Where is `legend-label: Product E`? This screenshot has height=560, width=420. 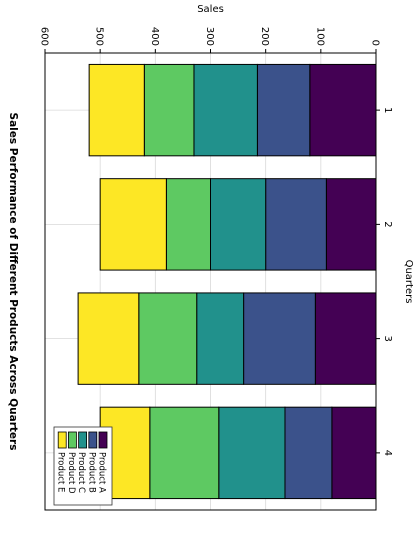
legend-label: Product E is located at coordinates (61, 472).